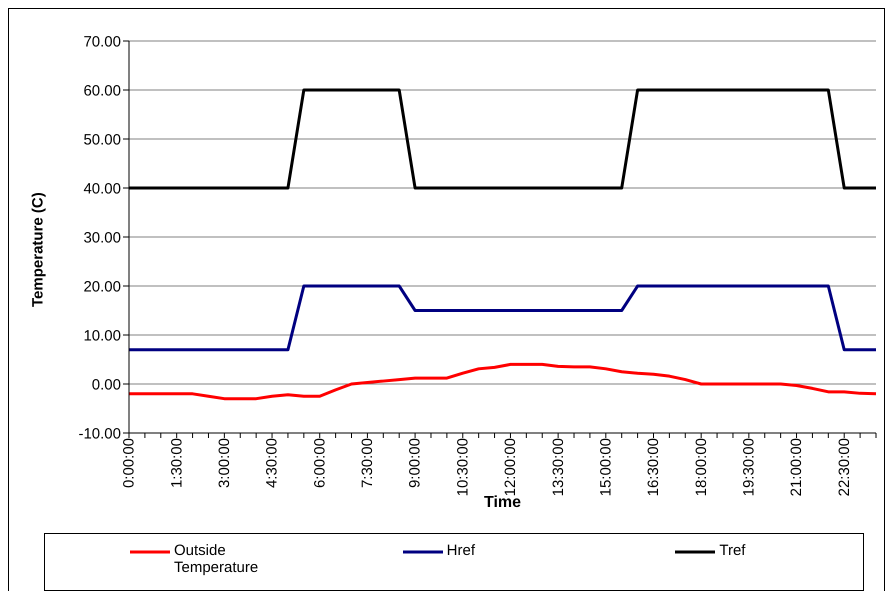 The height and width of the screenshot is (591, 893). Describe the element at coordinates (844, 467) in the screenshot. I see `x-tick-label: 22:30:00` at that location.